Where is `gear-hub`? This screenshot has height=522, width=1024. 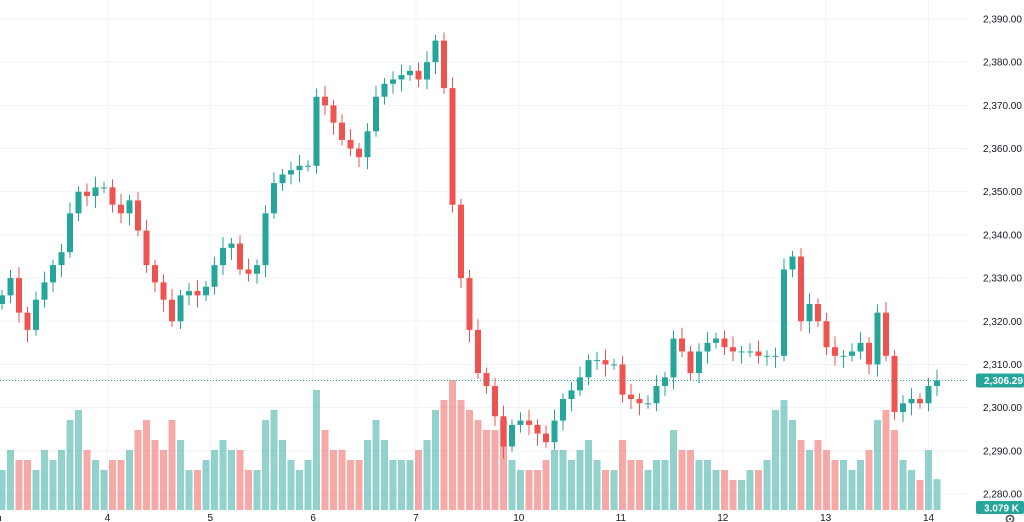
gear-hub is located at coordinates (1010, 519).